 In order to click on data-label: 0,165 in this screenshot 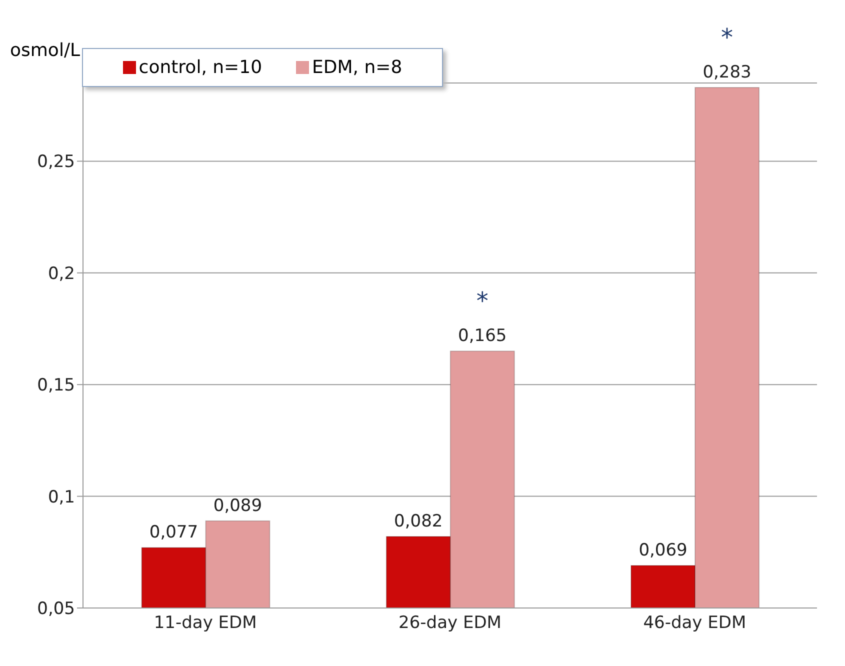, I will do `click(482, 336)`.